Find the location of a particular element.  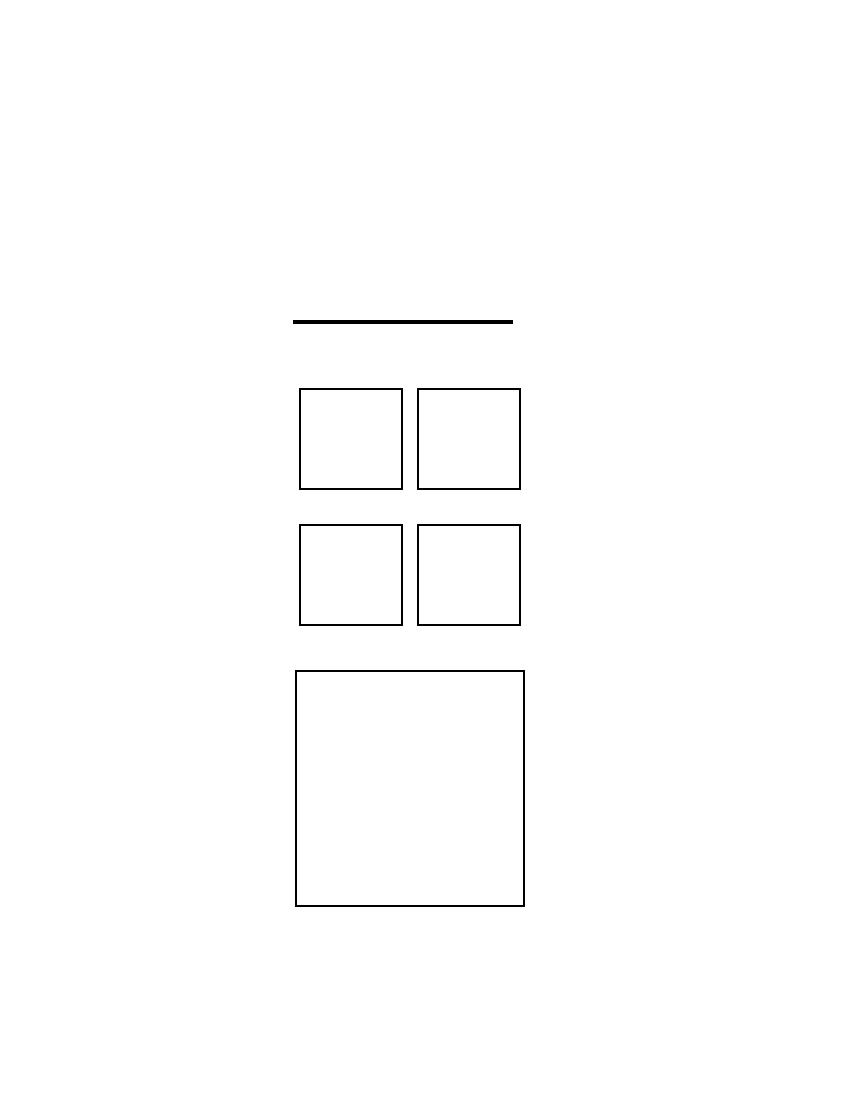

pair-panel-original is located at coordinates (351, 439).